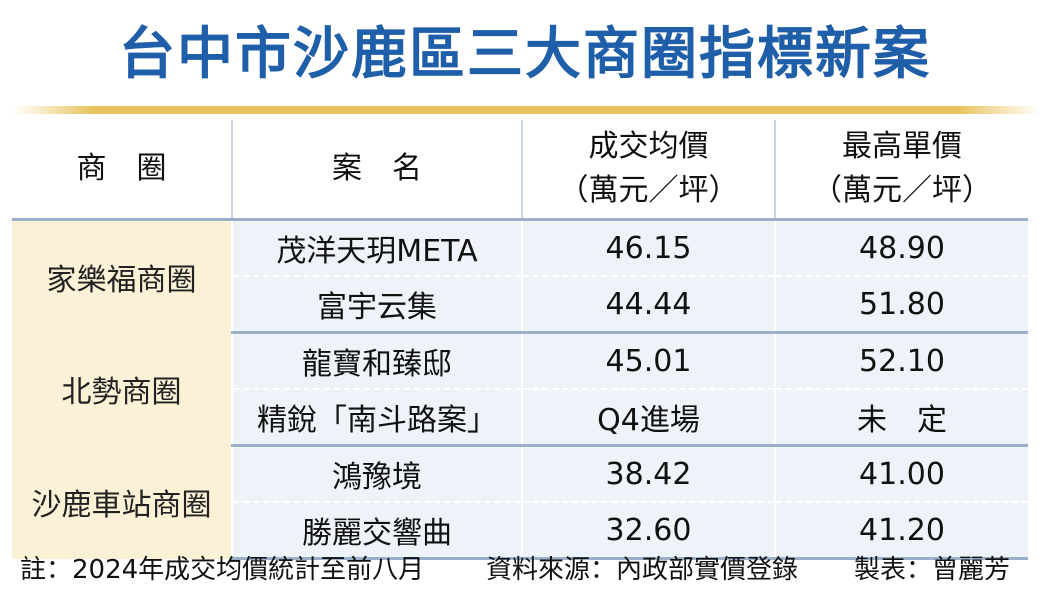 This screenshot has height=607, width=1050. What do you see at coordinates (122, 170) in the screenshot?
I see `header-district: 商 圈` at bounding box center [122, 170].